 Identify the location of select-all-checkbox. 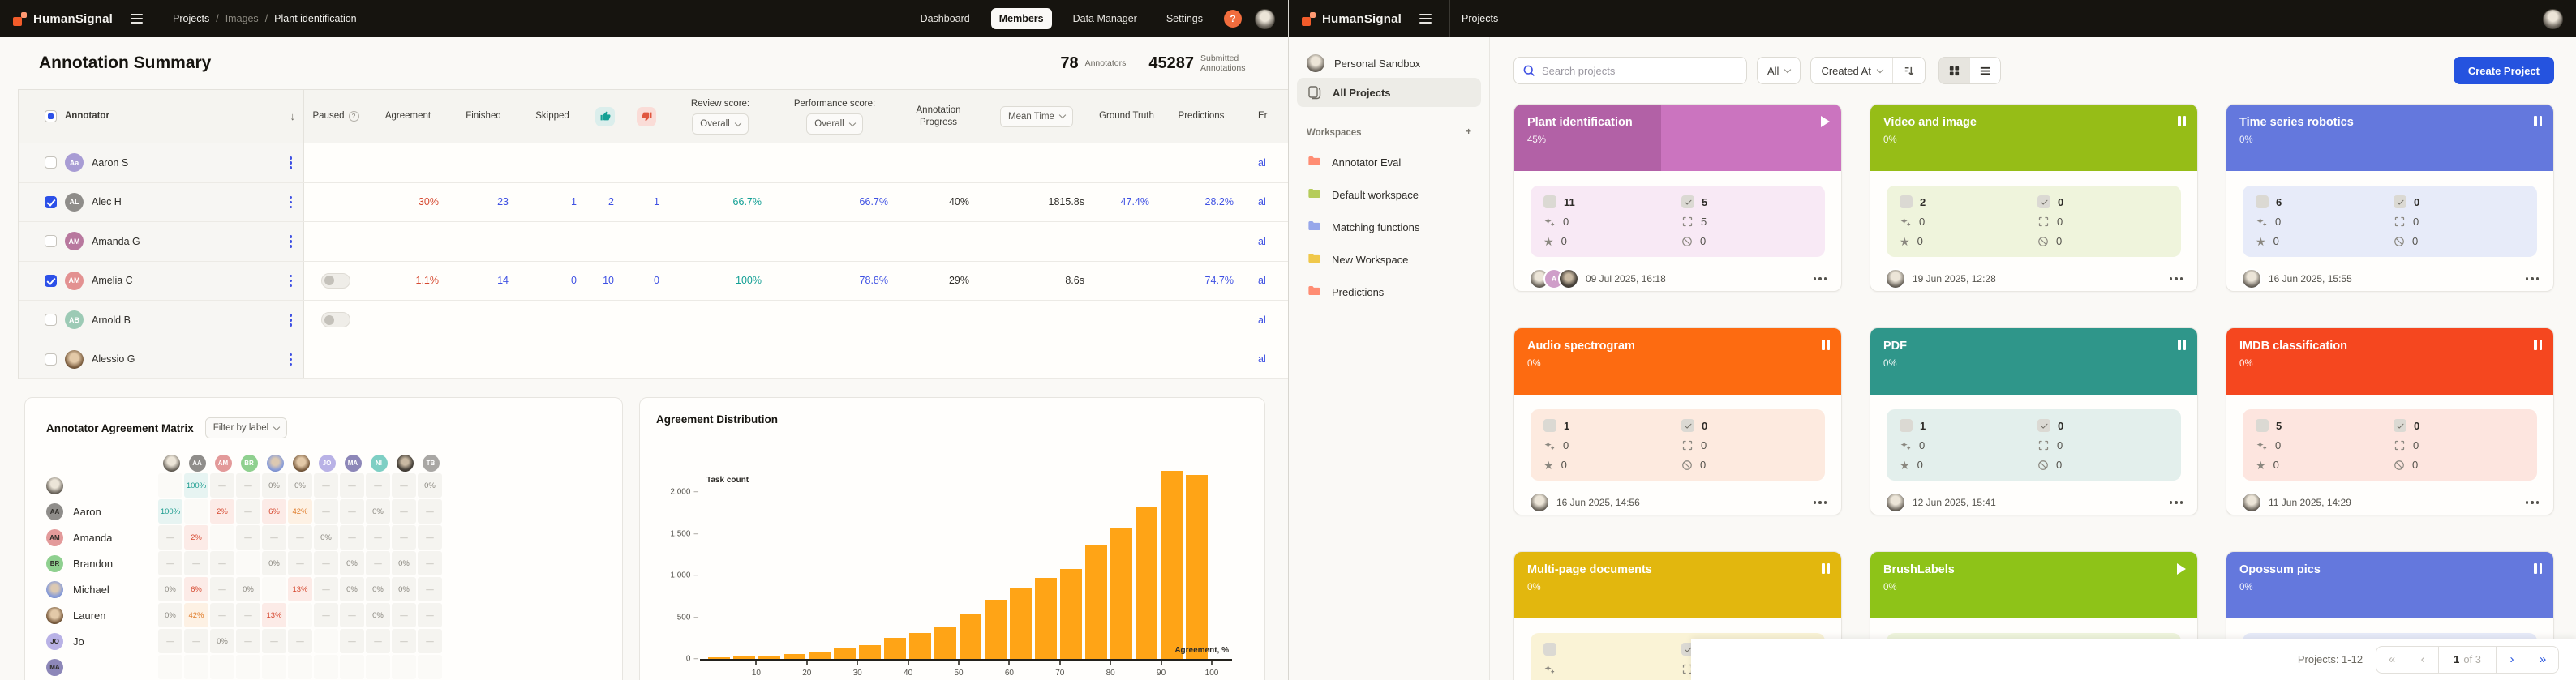
(51, 116).